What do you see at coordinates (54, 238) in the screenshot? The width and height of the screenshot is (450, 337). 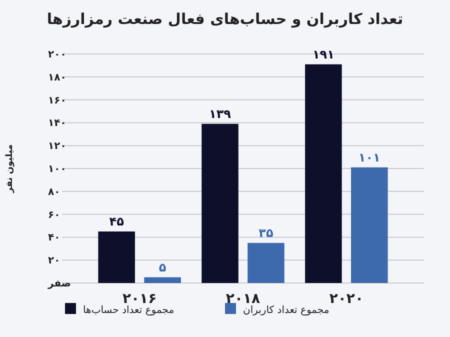 I see `y-tick-label: ۴۰` at bounding box center [54, 238].